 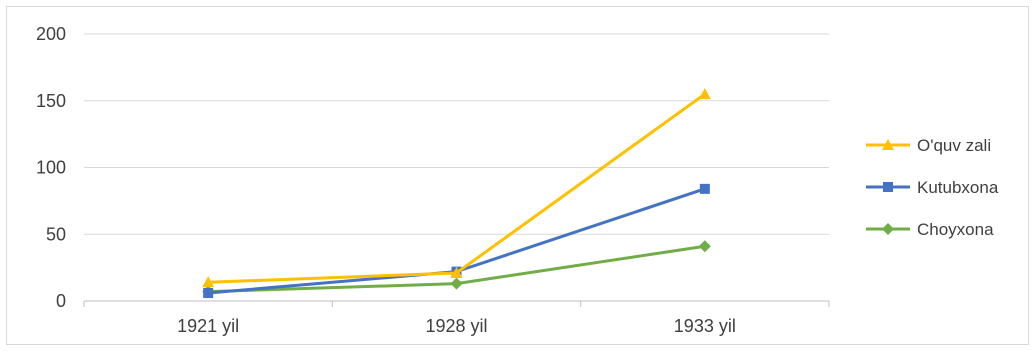 I want to click on y-tick-label: 200, so click(x=51, y=34).